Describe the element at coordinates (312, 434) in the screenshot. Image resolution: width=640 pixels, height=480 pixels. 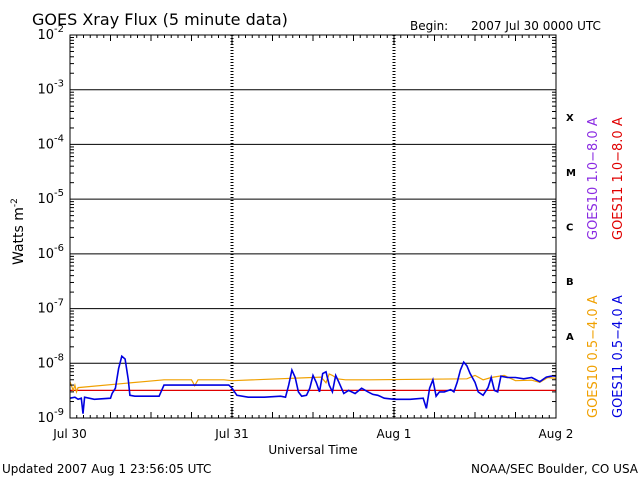
I see `x-tick-labels: Jul 30 Jul 31 Aug 1 Aug 2` at that location.